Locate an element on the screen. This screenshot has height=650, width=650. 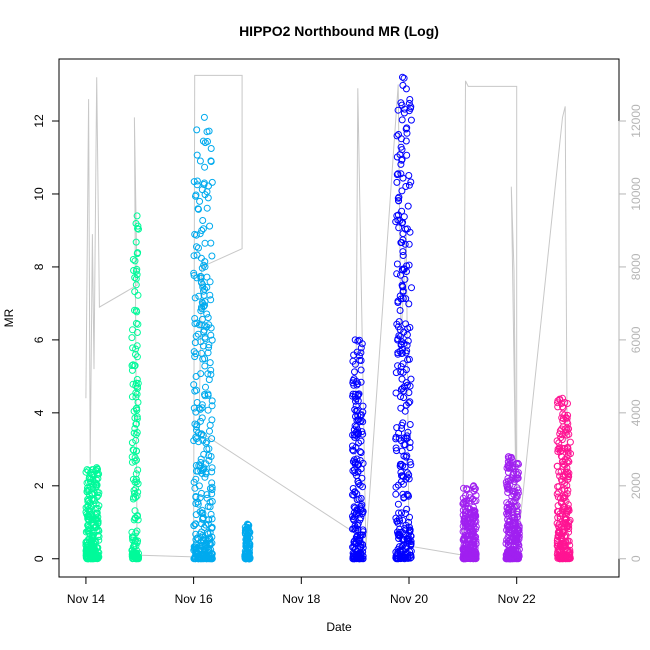
x-tick-label: Nov 16 is located at coordinates (194, 599).